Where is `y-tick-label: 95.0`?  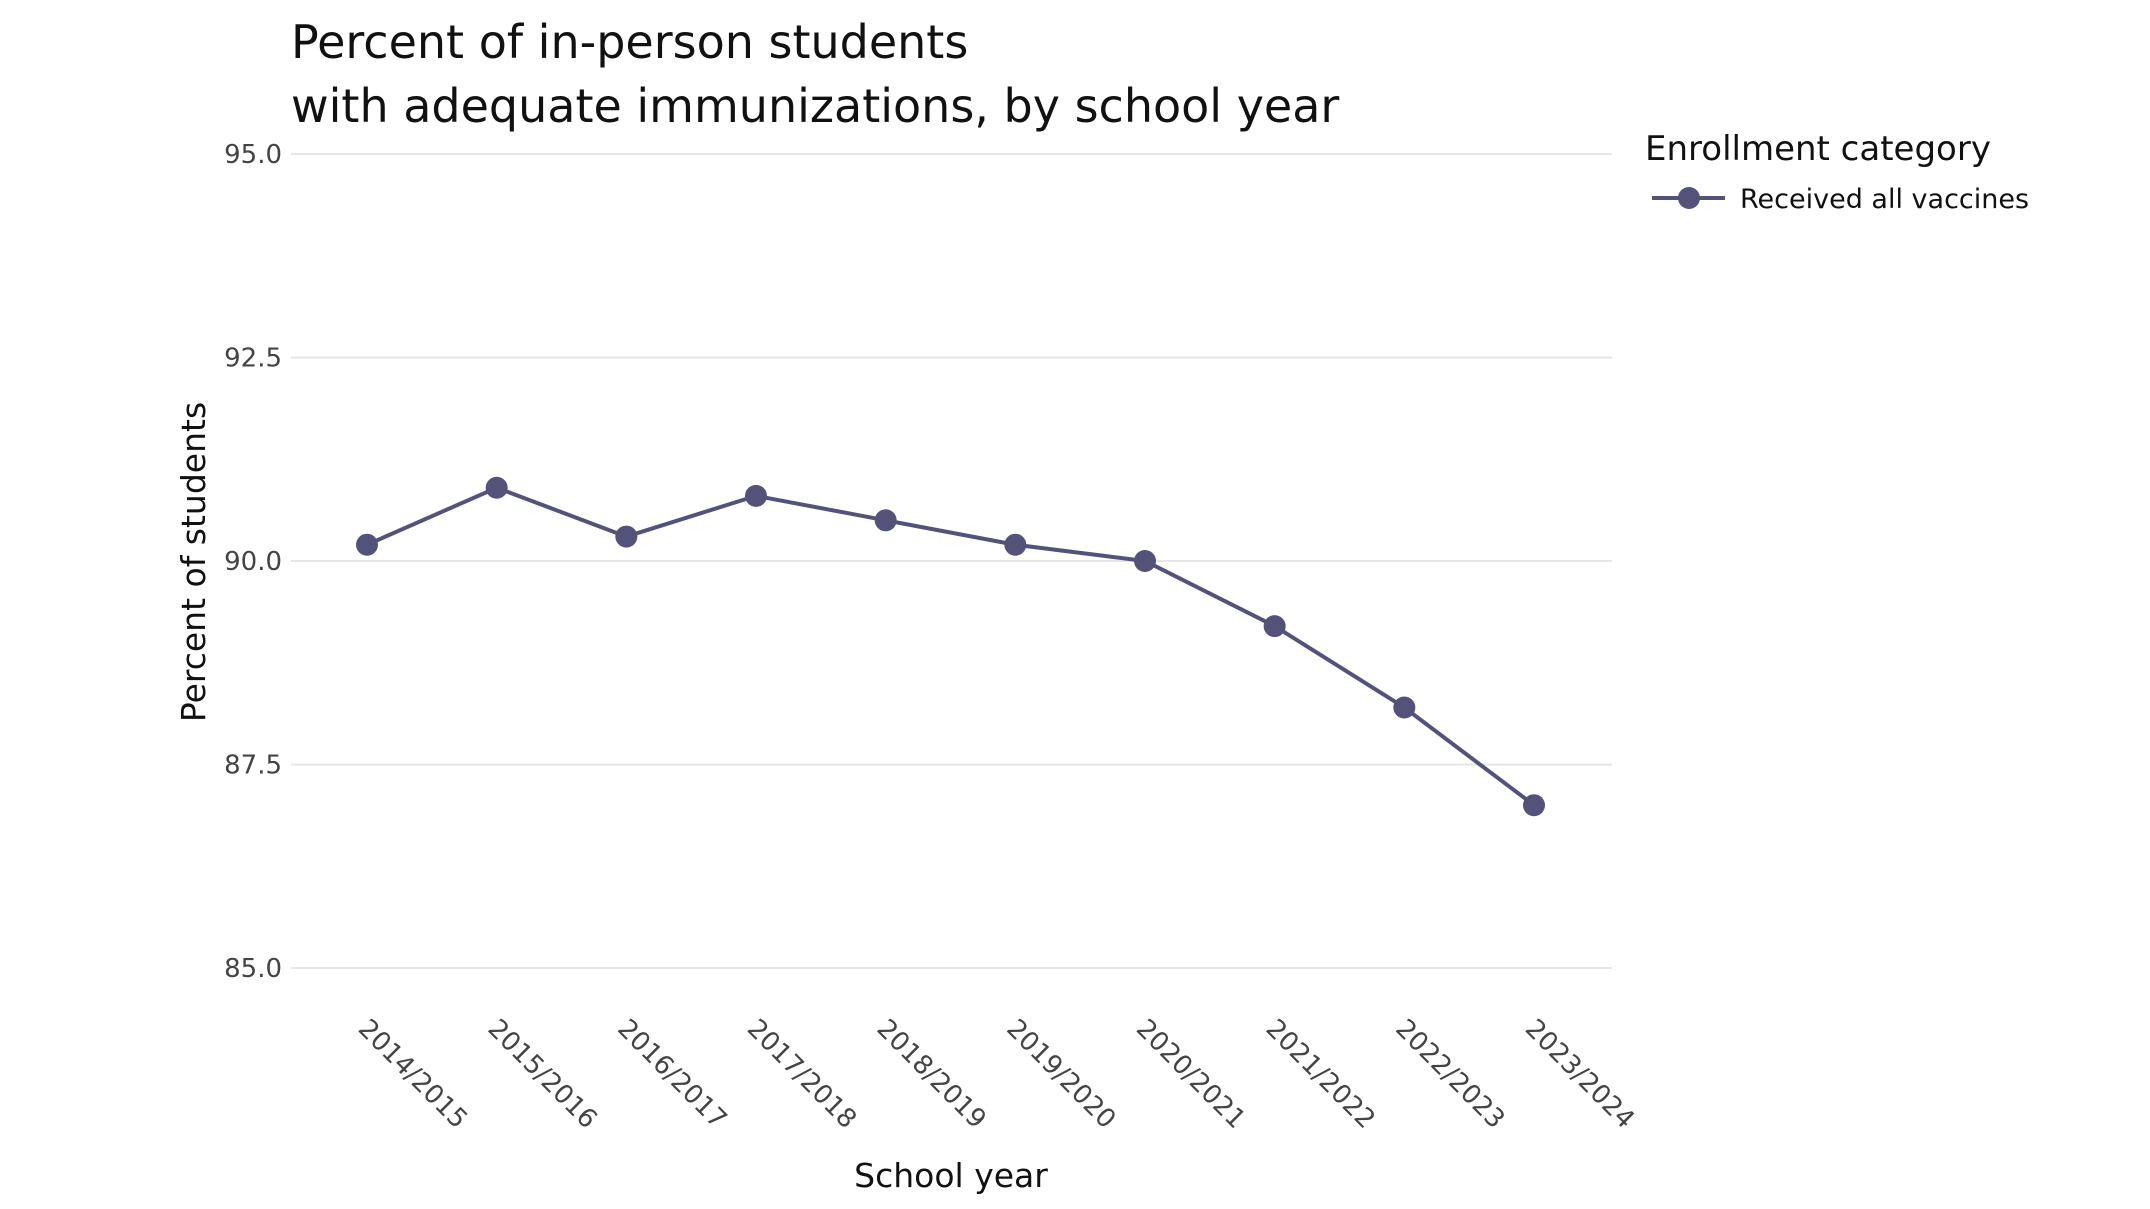 y-tick-label: 95.0 is located at coordinates (253, 155).